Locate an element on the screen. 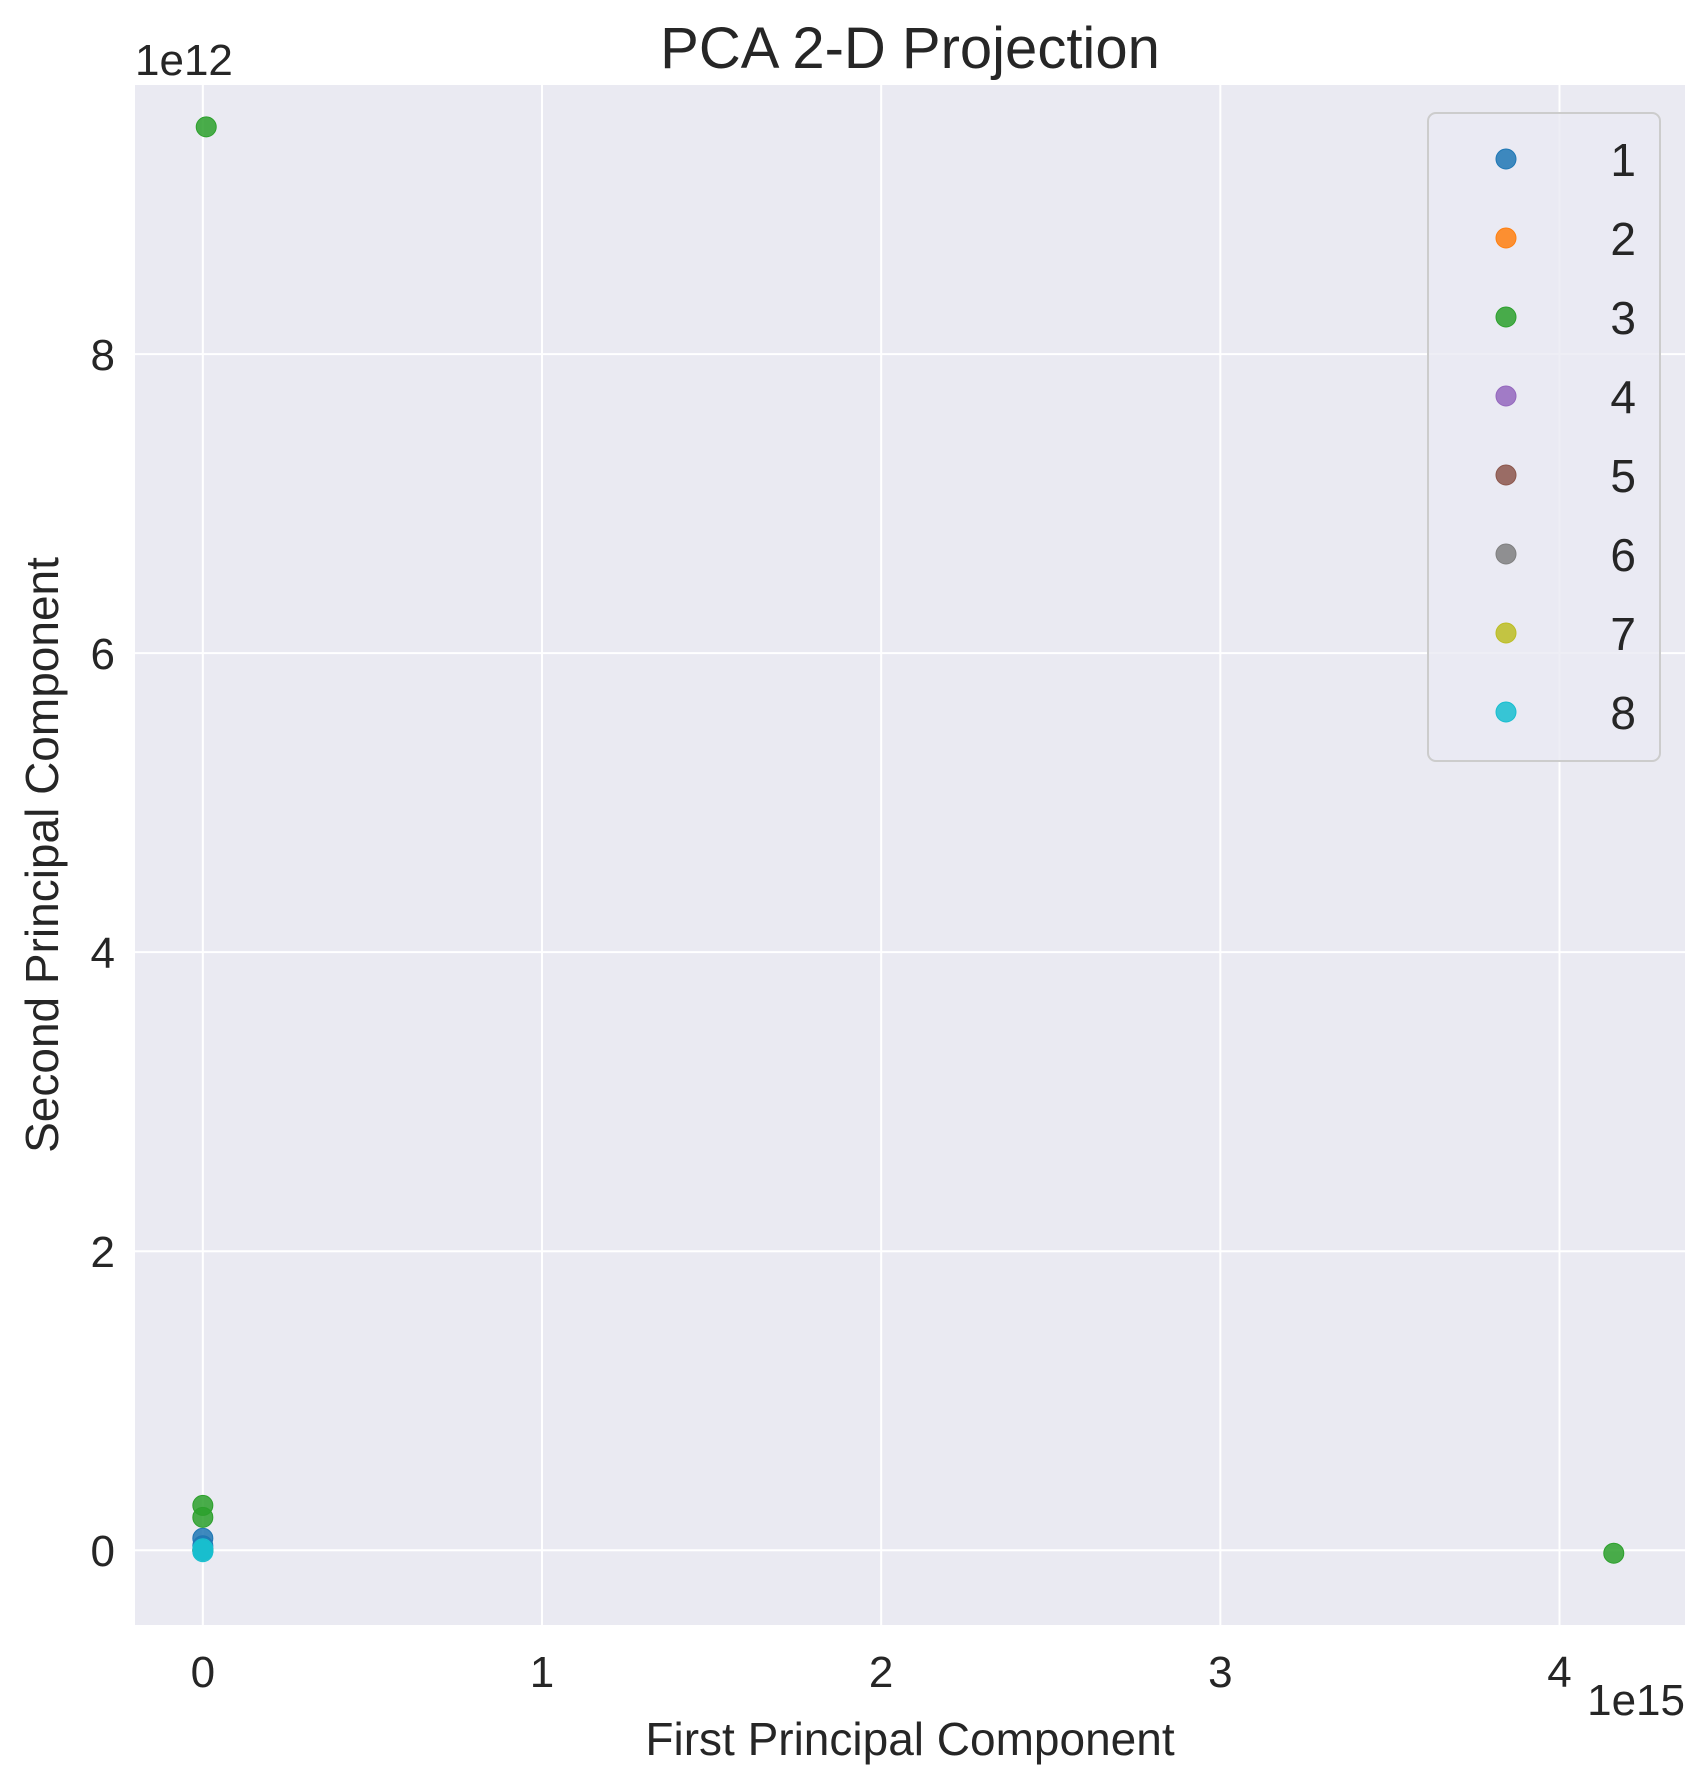 This screenshot has width=1702, height=1778. legend-label: 7 is located at coordinates (1623, 634).